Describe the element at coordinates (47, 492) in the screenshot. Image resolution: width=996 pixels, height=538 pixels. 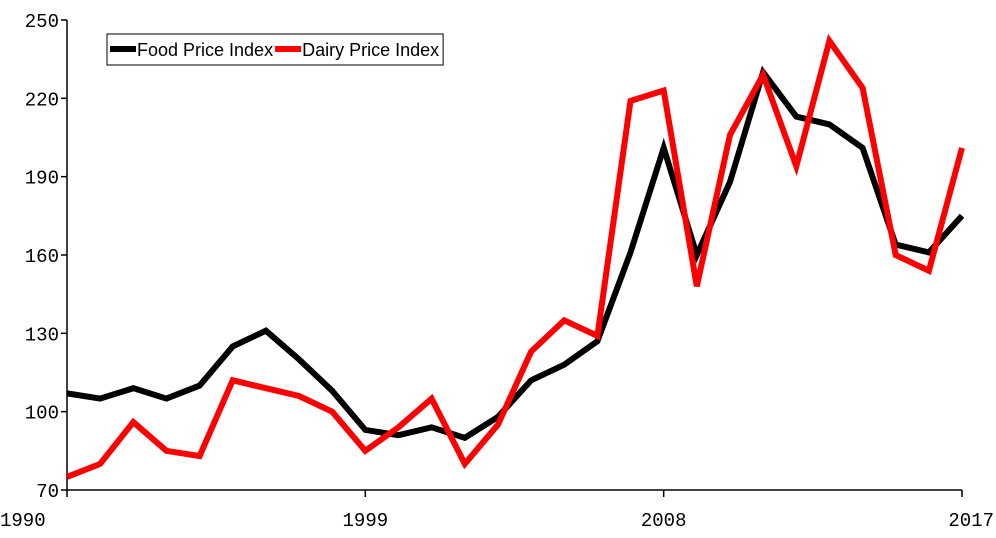
I see `y-tick-label: 70` at that location.